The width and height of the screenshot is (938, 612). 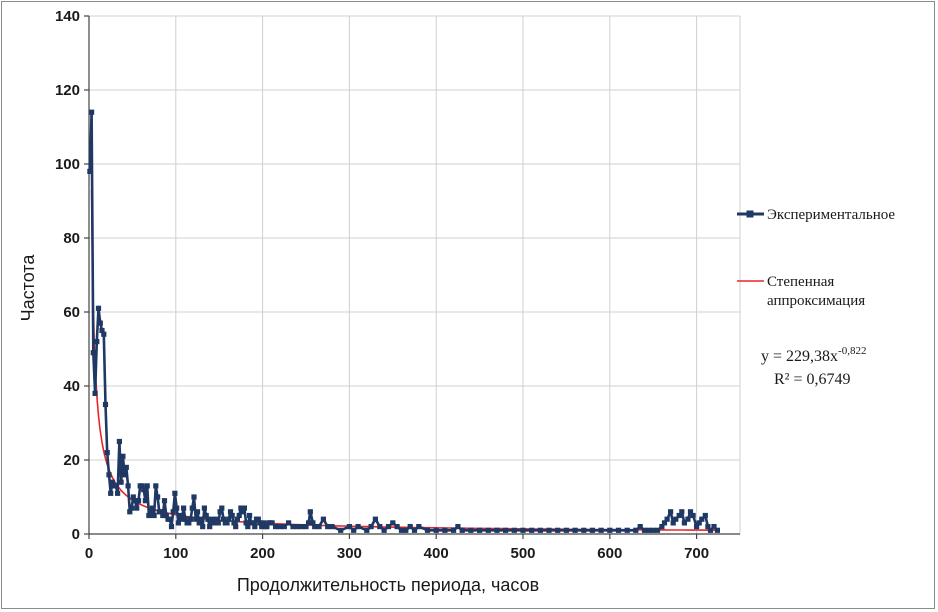 What do you see at coordinates (522, 553) in the screenshot?
I see `x-tick-label: 500` at bounding box center [522, 553].